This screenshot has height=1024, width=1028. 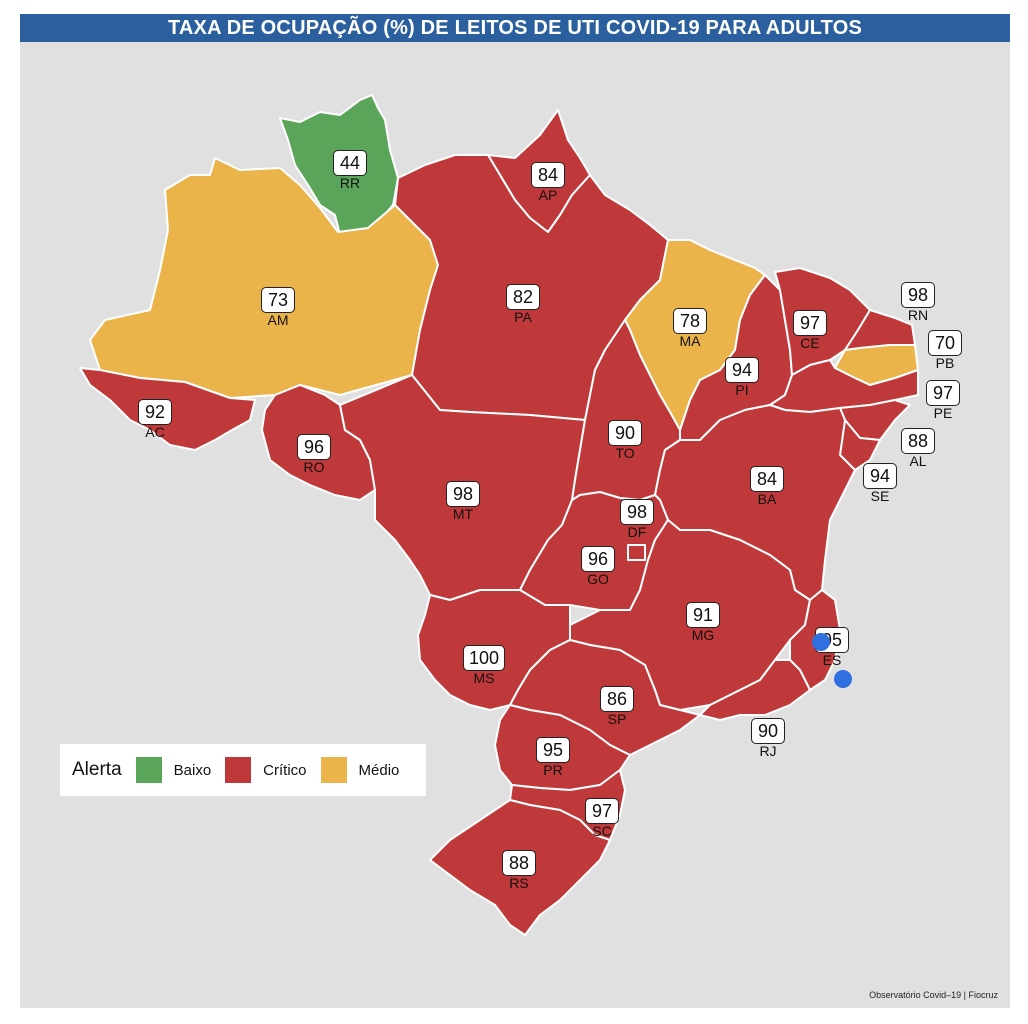 I want to click on state-label-sc: 97 SC, so click(x=602, y=818).